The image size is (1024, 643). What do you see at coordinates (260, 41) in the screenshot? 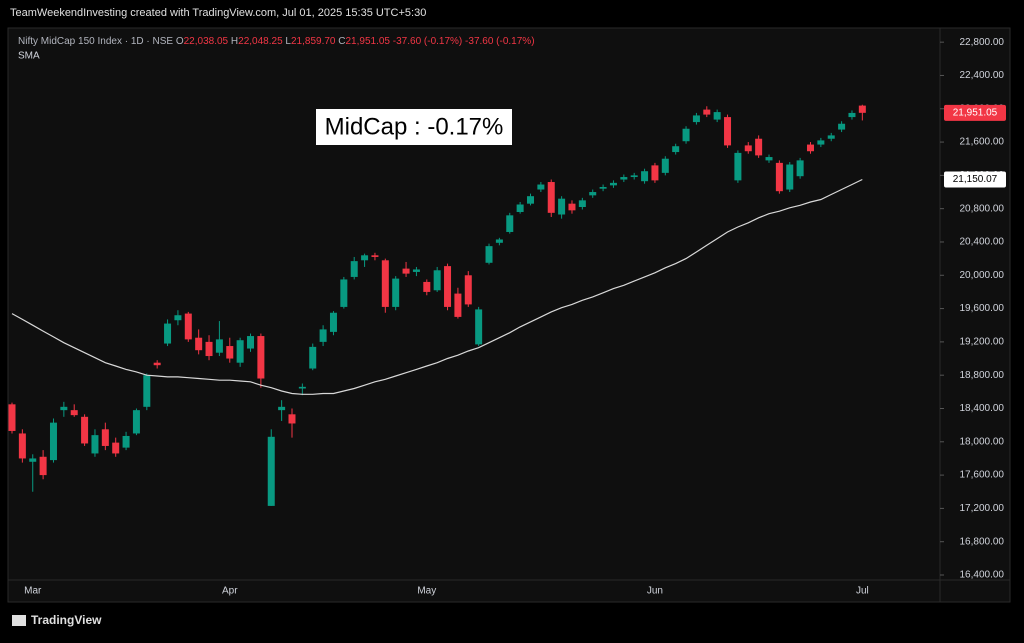
I see `high-value: 22,048.25` at bounding box center [260, 41].